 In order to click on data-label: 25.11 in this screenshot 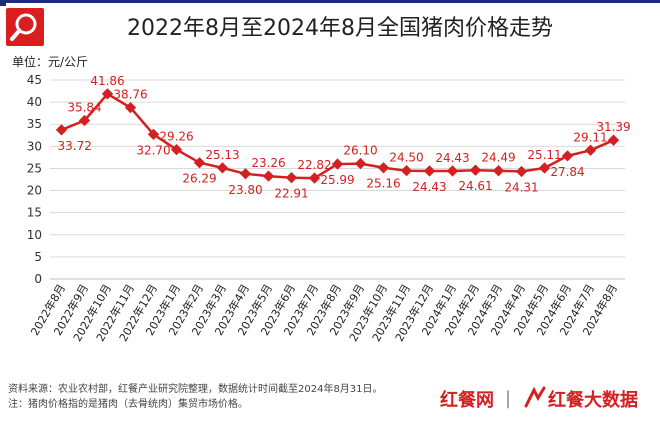, I will do `click(544, 155)`.